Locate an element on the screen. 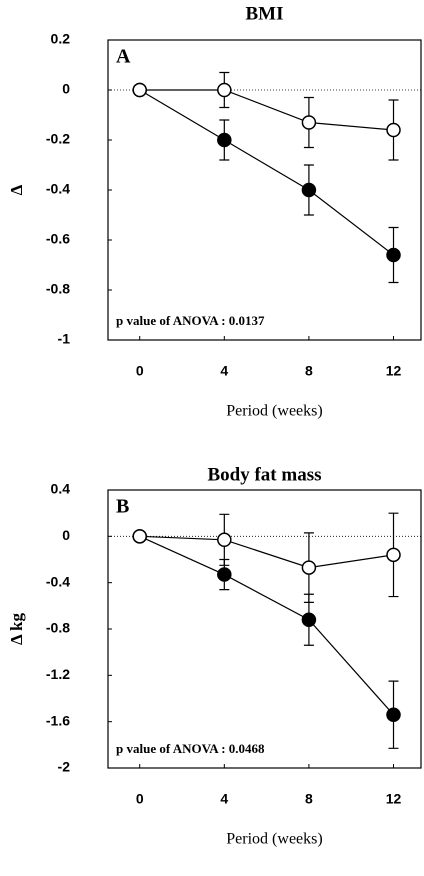  panel-label: B is located at coordinates (122, 507).